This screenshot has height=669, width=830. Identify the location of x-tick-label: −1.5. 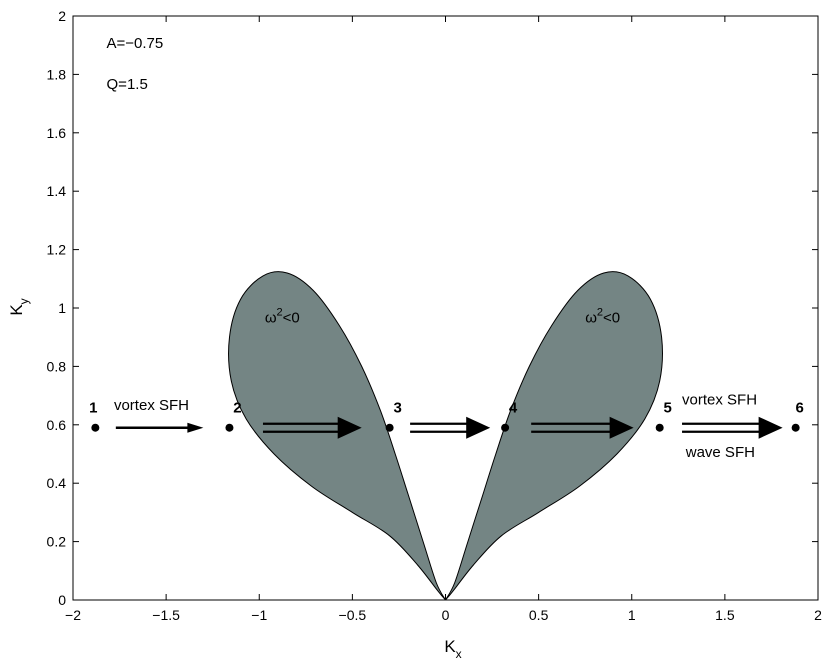
(166, 615).